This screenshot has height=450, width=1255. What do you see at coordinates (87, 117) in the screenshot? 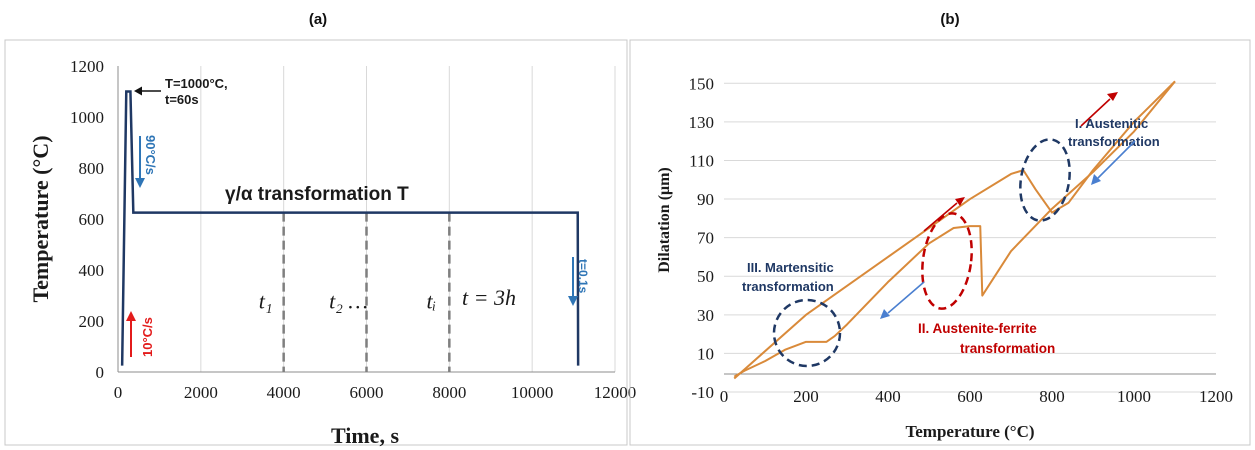
I see `panel-a-y-tick-label: 1000` at bounding box center [87, 117].